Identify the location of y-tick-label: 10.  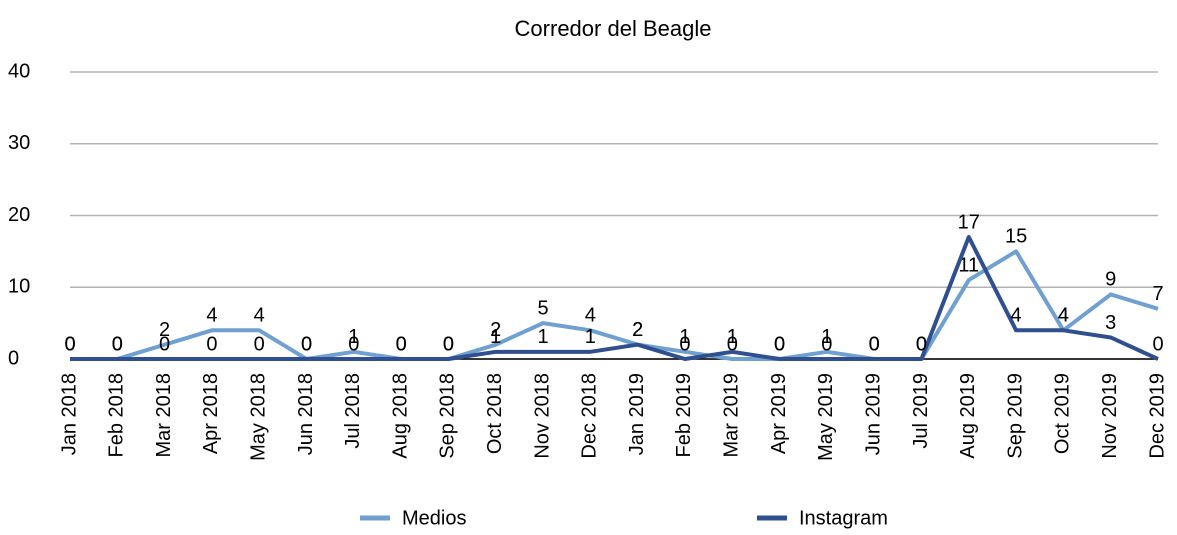
(19, 287).